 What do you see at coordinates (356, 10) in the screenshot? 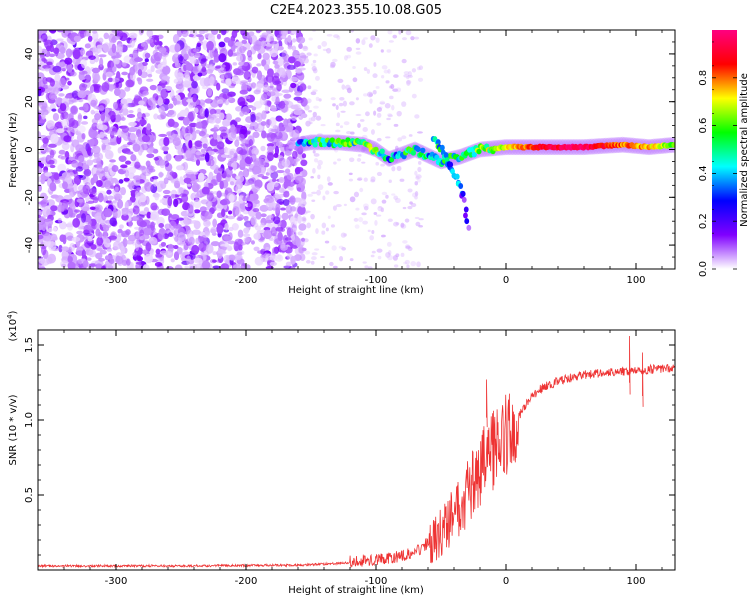
I see `figure-title: C2E4.2023.355.10.08.G05` at bounding box center [356, 10].